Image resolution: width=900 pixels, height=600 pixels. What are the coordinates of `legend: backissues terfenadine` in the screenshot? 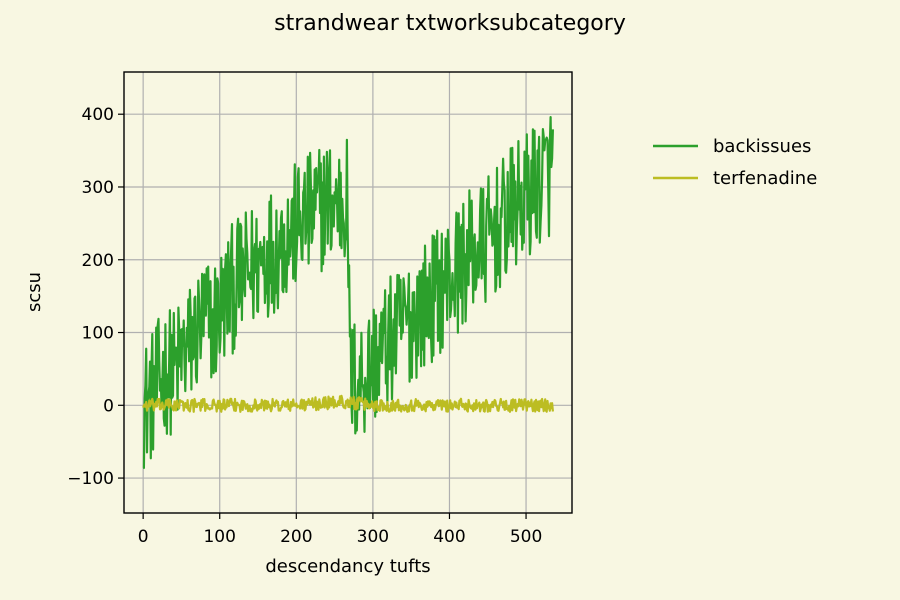 It's located at (735, 162).